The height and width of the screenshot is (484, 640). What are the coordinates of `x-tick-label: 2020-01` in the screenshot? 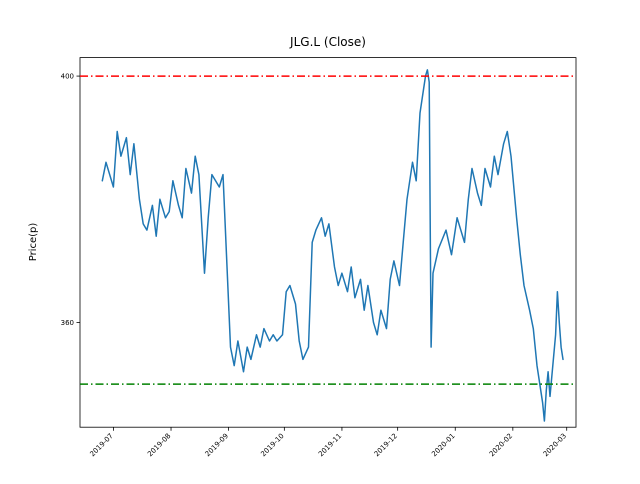 It's located at (443, 445).